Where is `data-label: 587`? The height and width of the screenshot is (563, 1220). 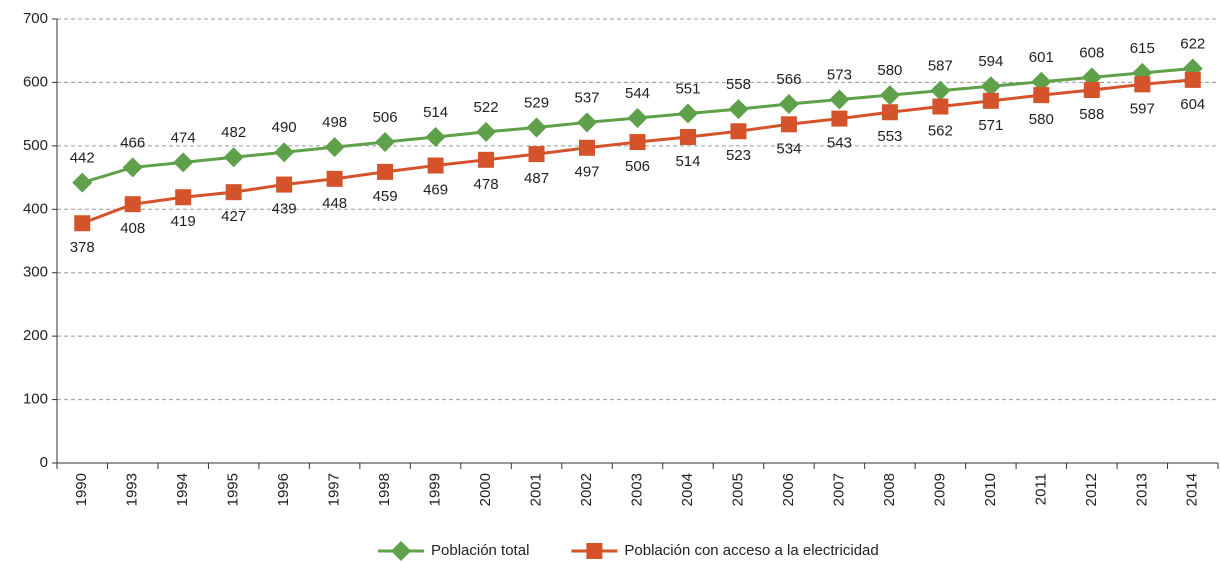
data-label: 587 is located at coordinates (940, 66).